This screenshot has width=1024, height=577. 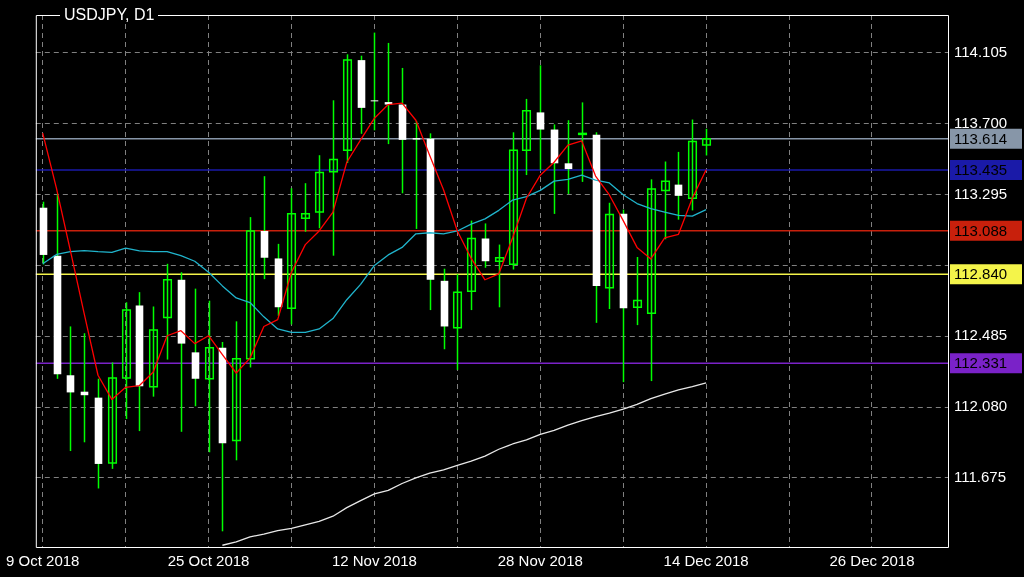 I want to click on y-tick-label: 112.080, so click(x=981, y=406).